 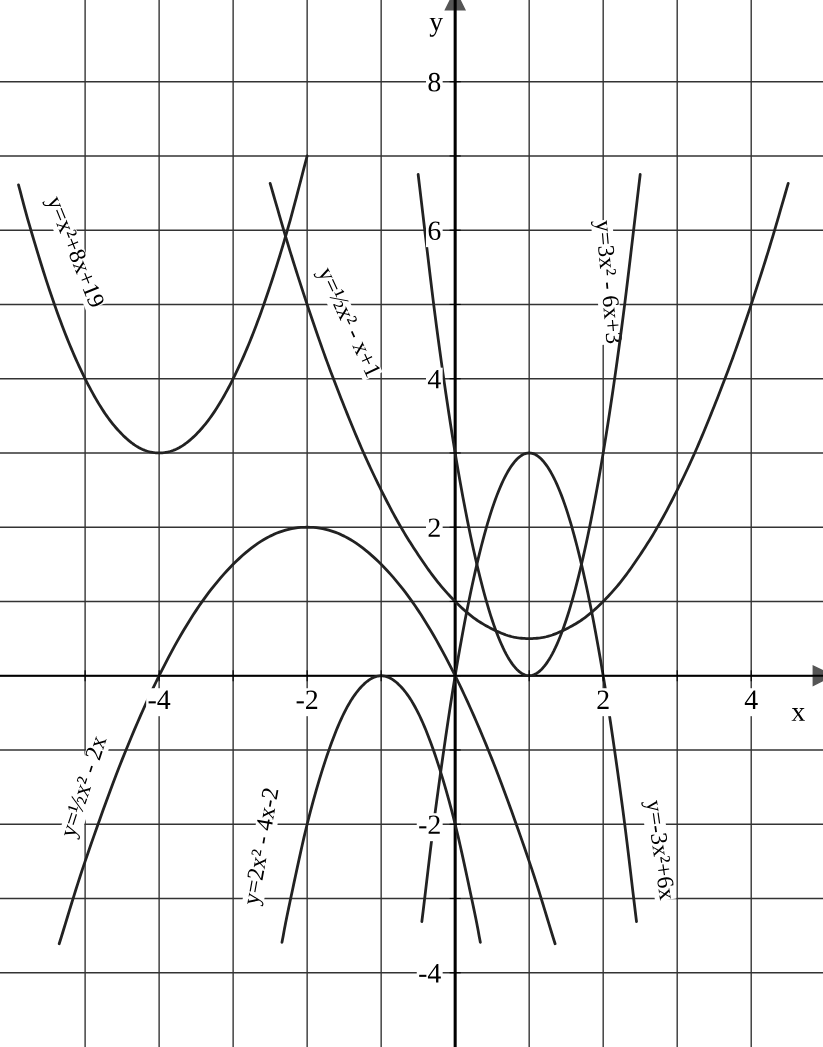 What do you see at coordinates (436, 27) in the screenshot?
I see `y-axis-title: y` at bounding box center [436, 27].